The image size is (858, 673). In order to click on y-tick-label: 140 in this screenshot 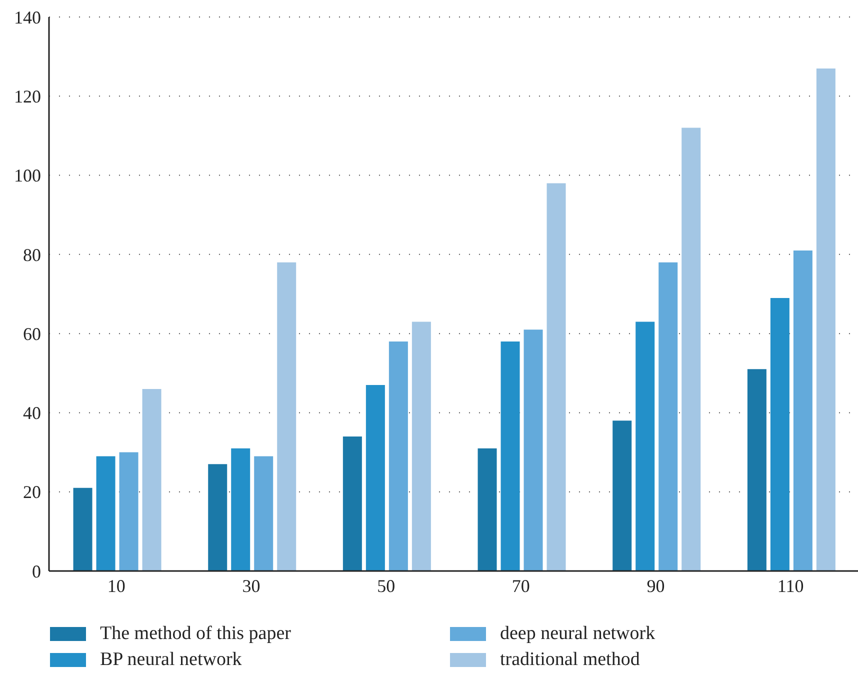, I will do `click(27, 17)`.